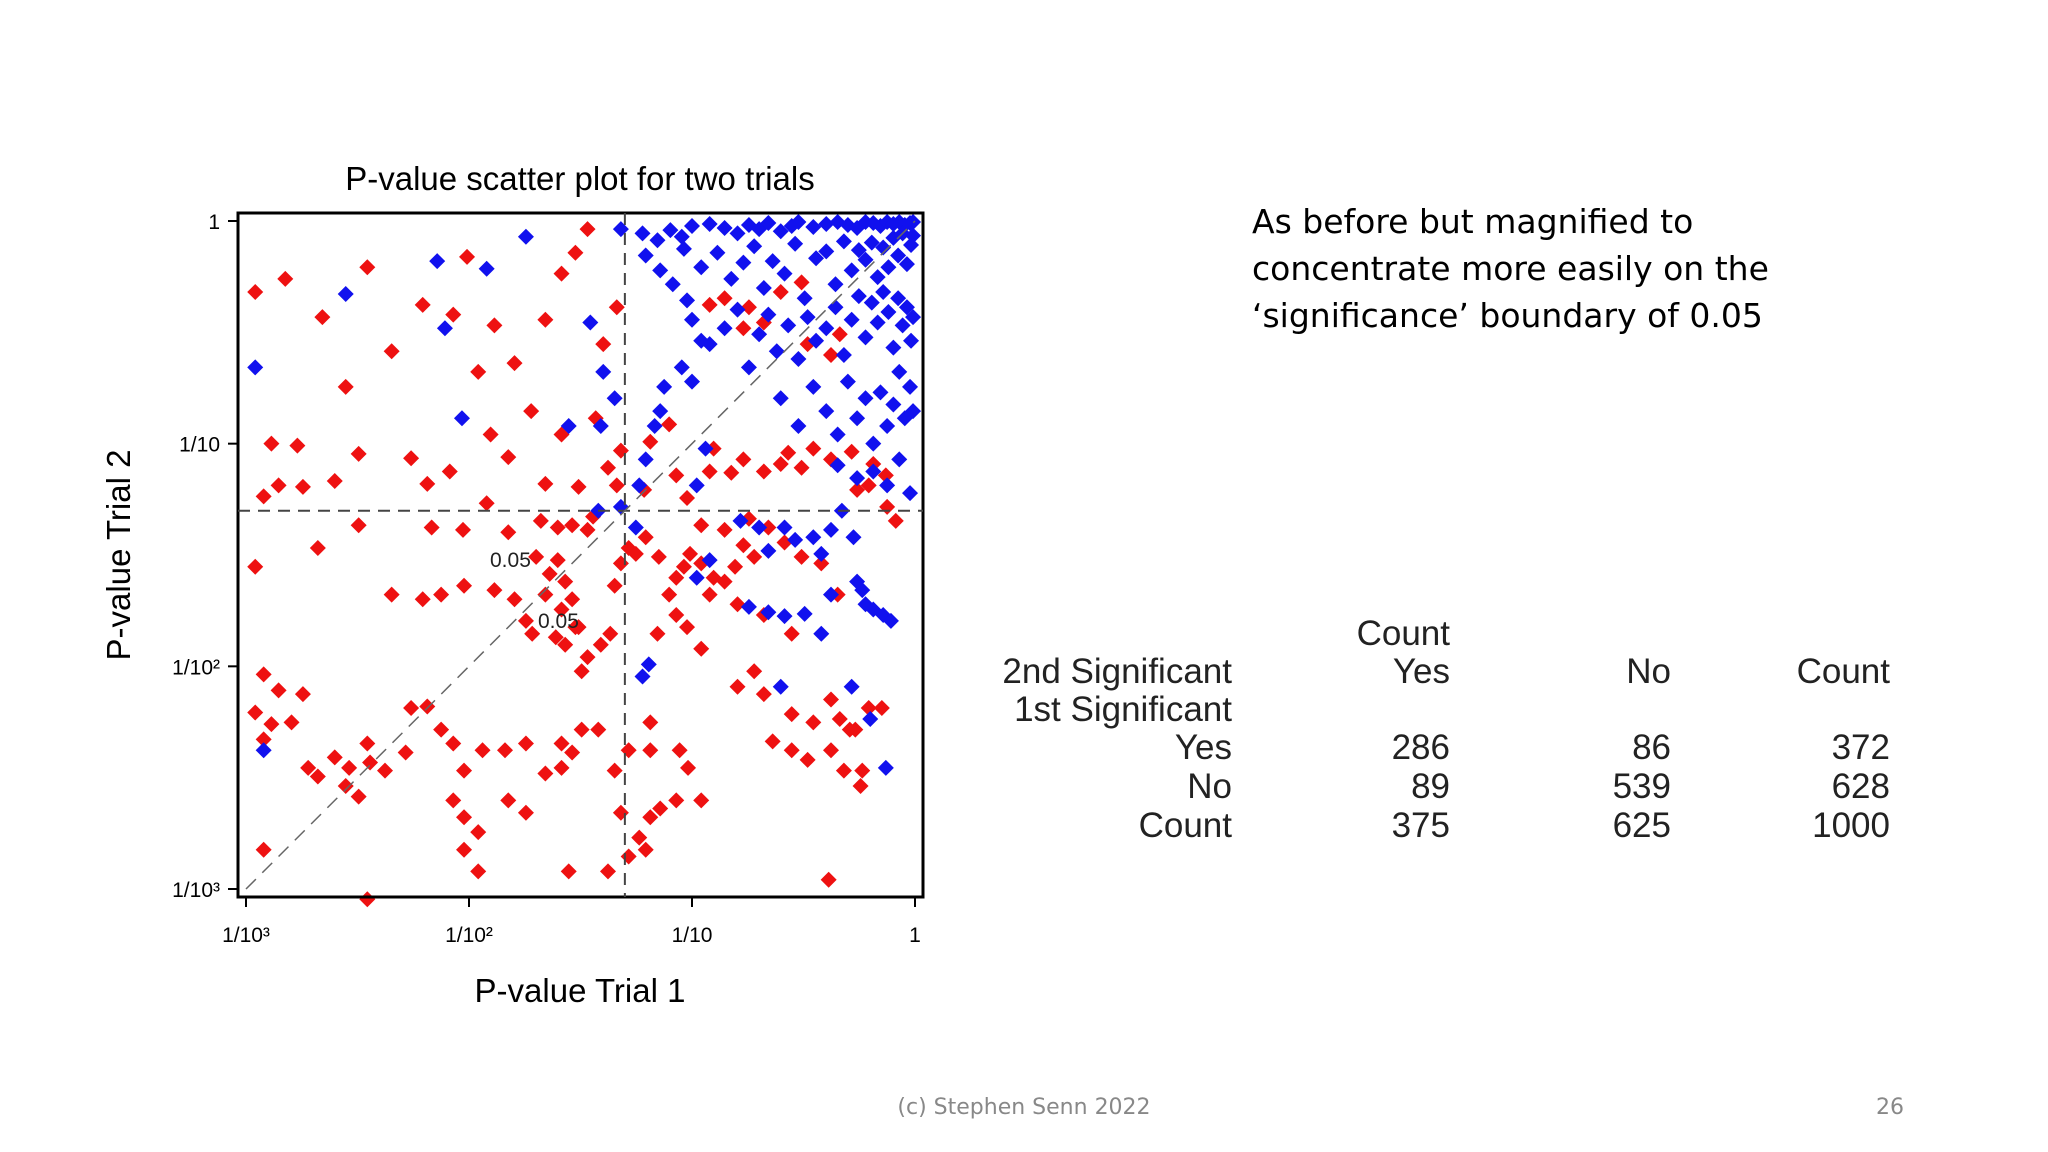  I want to click on table-cell: 89, so click(1430, 786).